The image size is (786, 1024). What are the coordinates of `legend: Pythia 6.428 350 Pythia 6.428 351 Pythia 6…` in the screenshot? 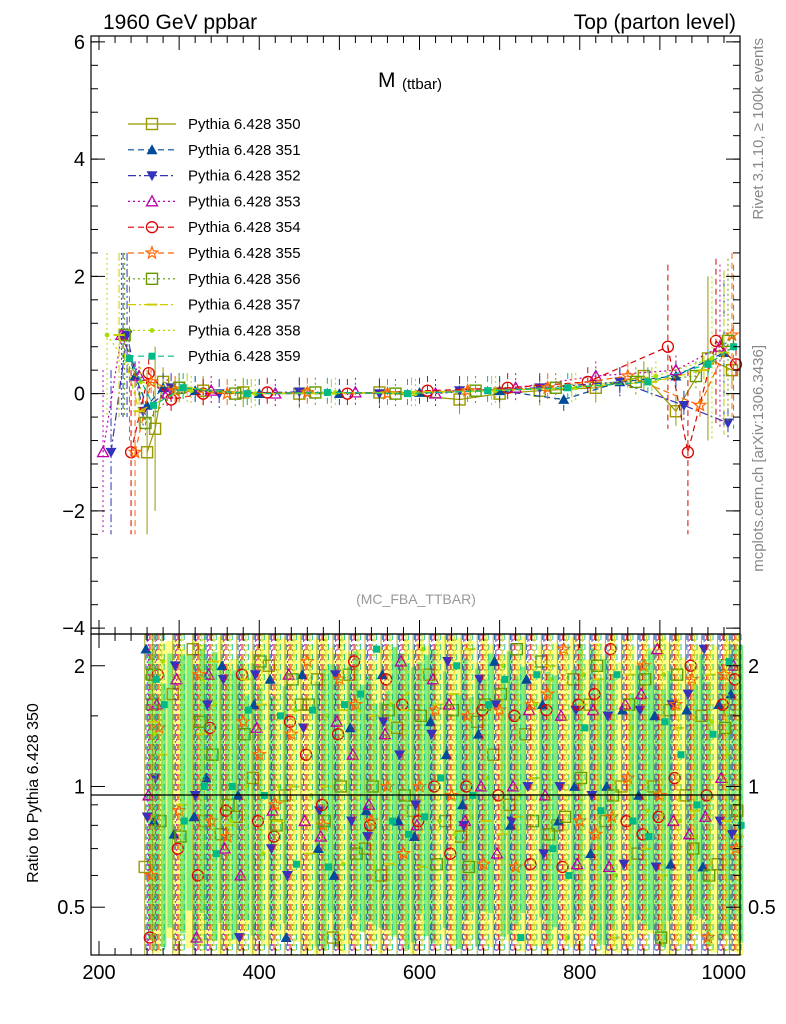 It's located at (214, 240).